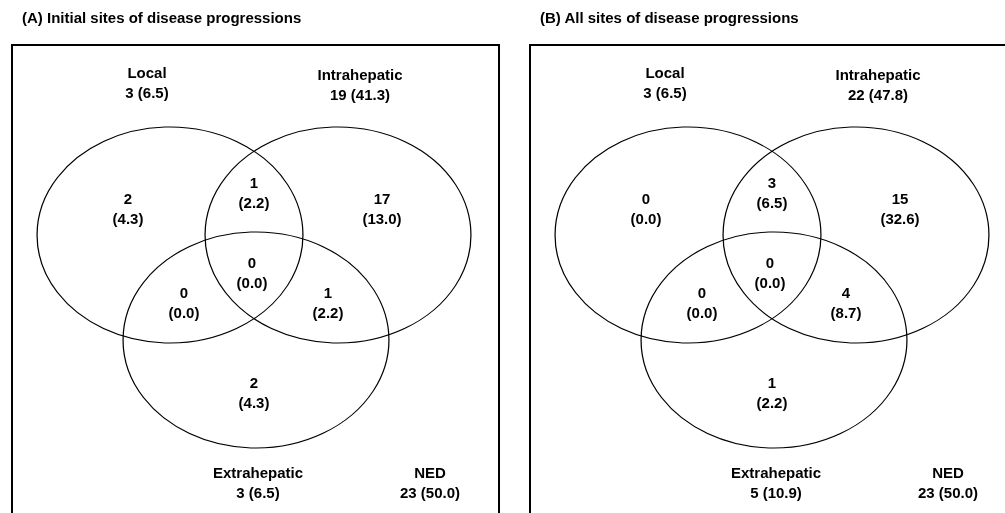  Describe the element at coordinates (900, 208) in the screenshot. I see `text: 15 (32.6)` at that location.